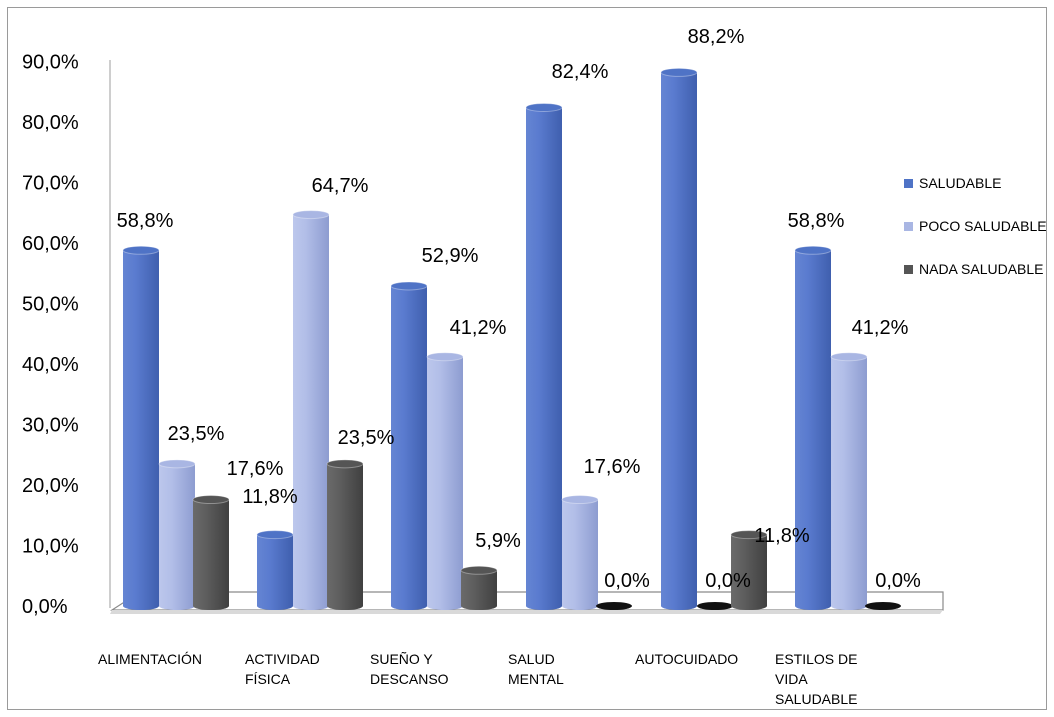  What do you see at coordinates (409, 679) in the screenshot?
I see `x-category-label: DESCANSO` at bounding box center [409, 679].